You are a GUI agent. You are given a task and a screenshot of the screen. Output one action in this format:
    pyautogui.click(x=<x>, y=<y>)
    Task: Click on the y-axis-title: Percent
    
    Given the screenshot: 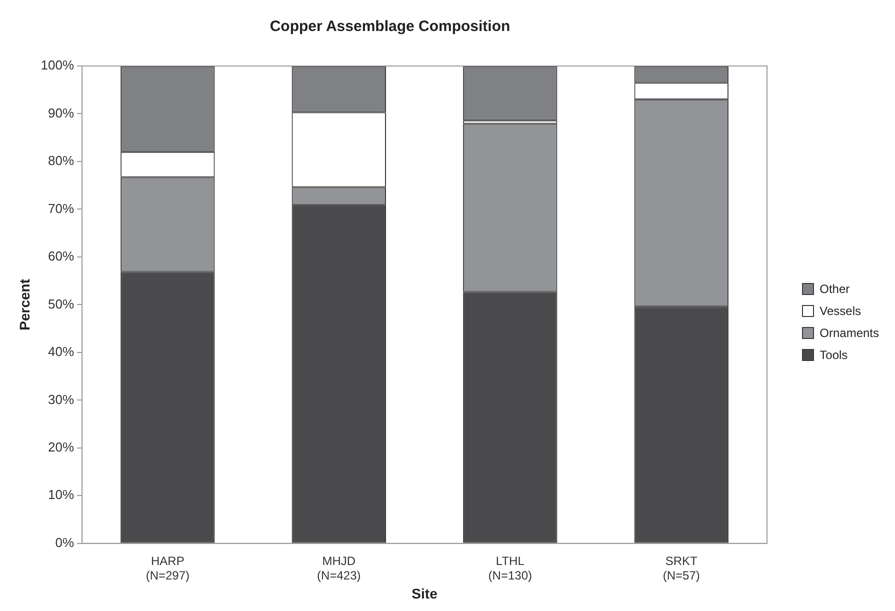 What is the action you would take?
    pyautogui.click(x=24, y=304)
    